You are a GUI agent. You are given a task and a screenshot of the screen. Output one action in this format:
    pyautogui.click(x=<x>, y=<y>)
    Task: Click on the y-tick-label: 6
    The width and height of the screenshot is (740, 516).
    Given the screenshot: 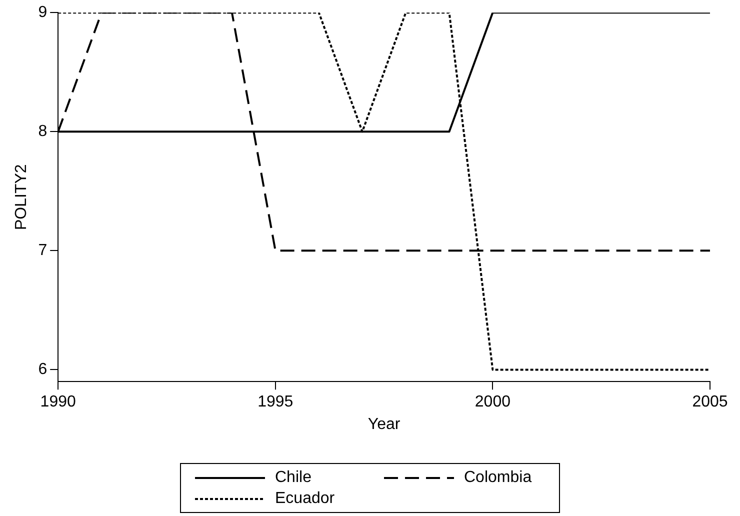 What is the action you would take?
    pyautogui.click(x=43, y=369)
    